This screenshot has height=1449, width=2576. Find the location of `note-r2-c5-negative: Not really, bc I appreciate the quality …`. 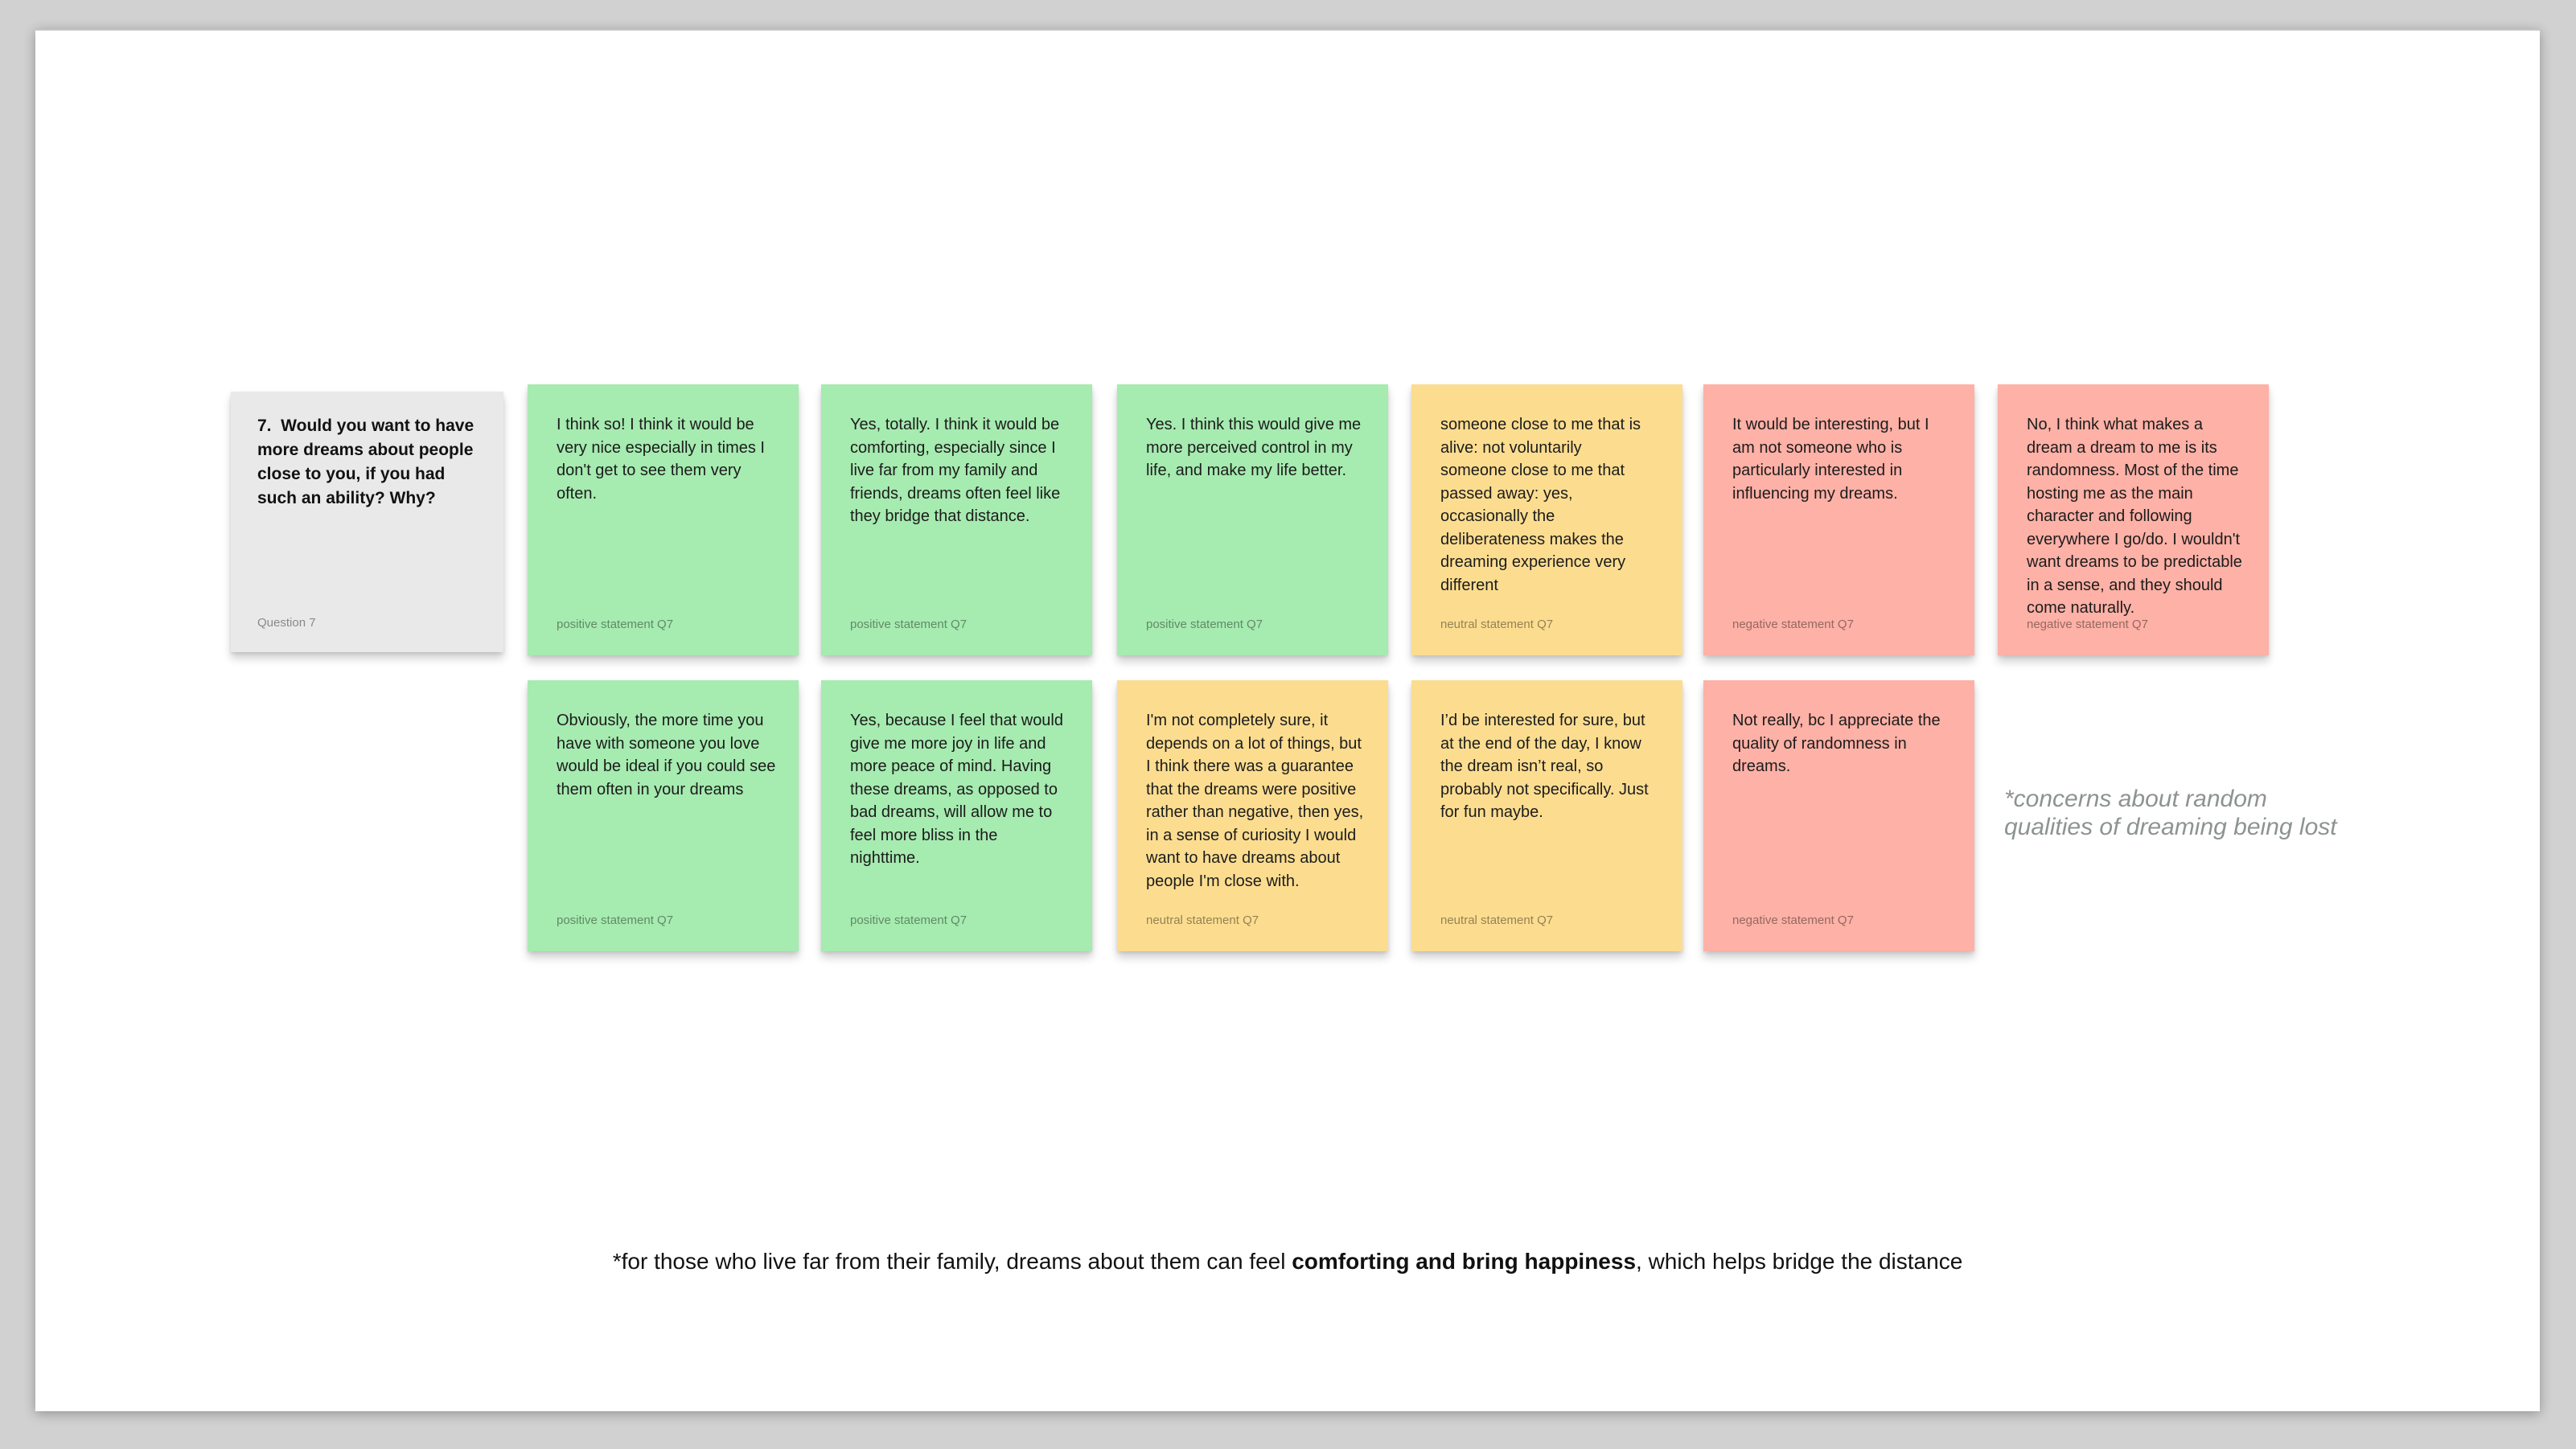

note-r2-c5-negative: Not really, bc I appreciate the quality … is located at coordinates (1838, 815).